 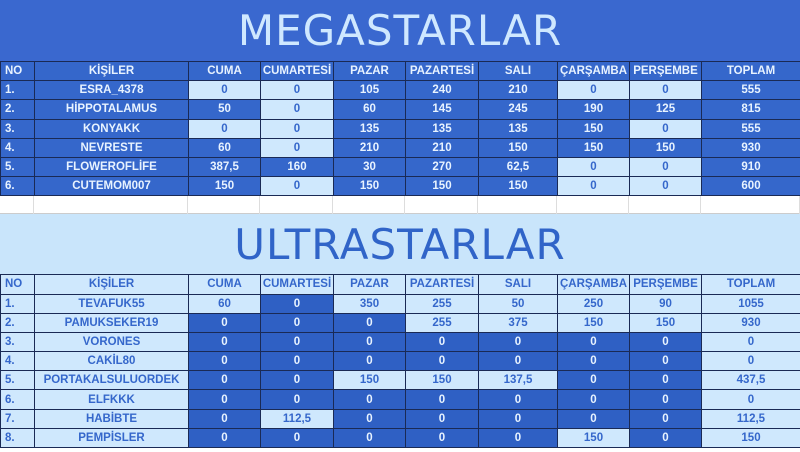 I want to click on name-cell: TEVAFUK55, so click(x=111, y=303).